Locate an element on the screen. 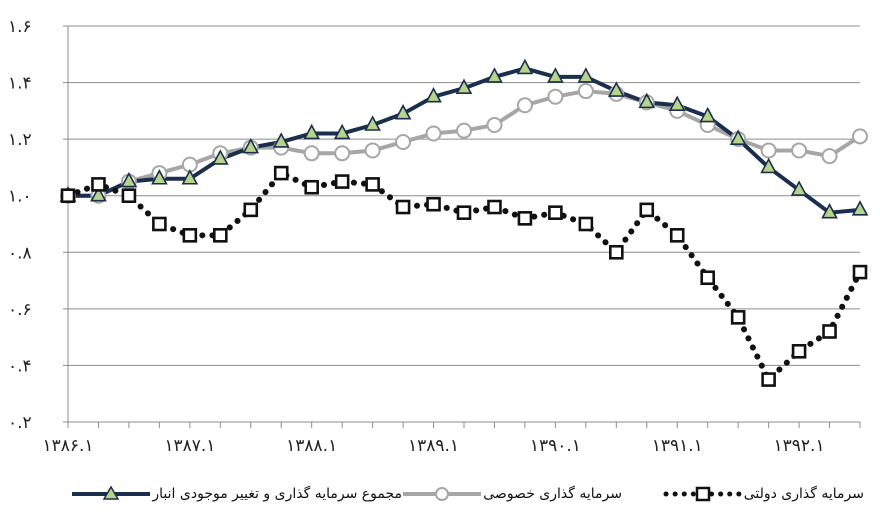 This screenshot has width=880, height=515. y-tick-label: ۰.۸ is located at coordinates (20, 253).